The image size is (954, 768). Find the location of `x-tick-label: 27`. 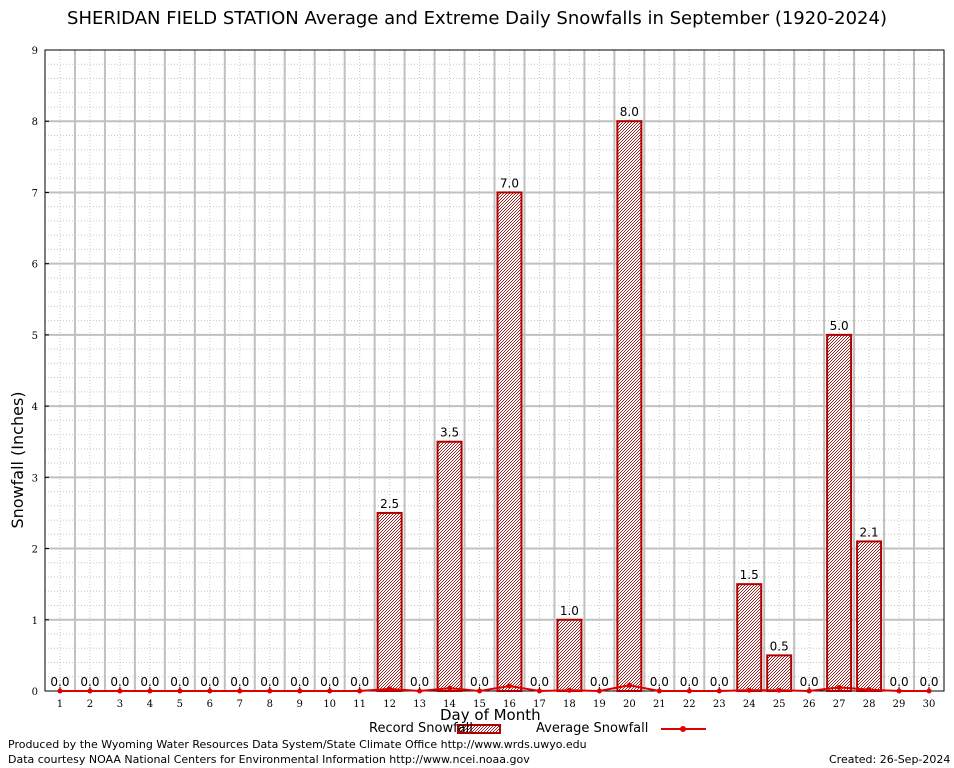

x-tick-label: 27 is located at coordinates (839, 704).